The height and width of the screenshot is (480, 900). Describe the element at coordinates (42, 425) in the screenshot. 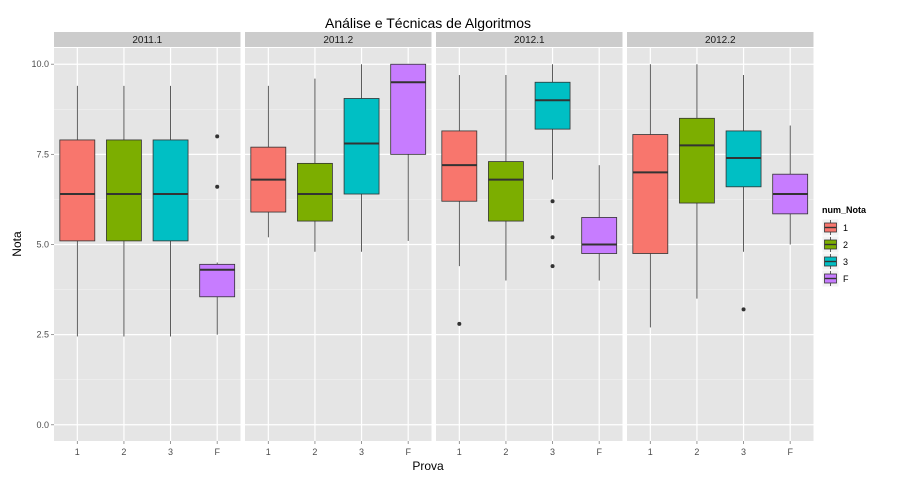

I see `y-tick-label: 0.0` at that location.